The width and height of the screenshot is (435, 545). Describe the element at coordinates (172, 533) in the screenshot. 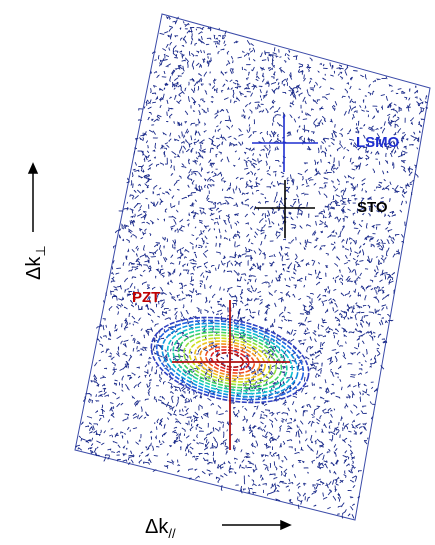

I see `axis-sub: //` at that location.